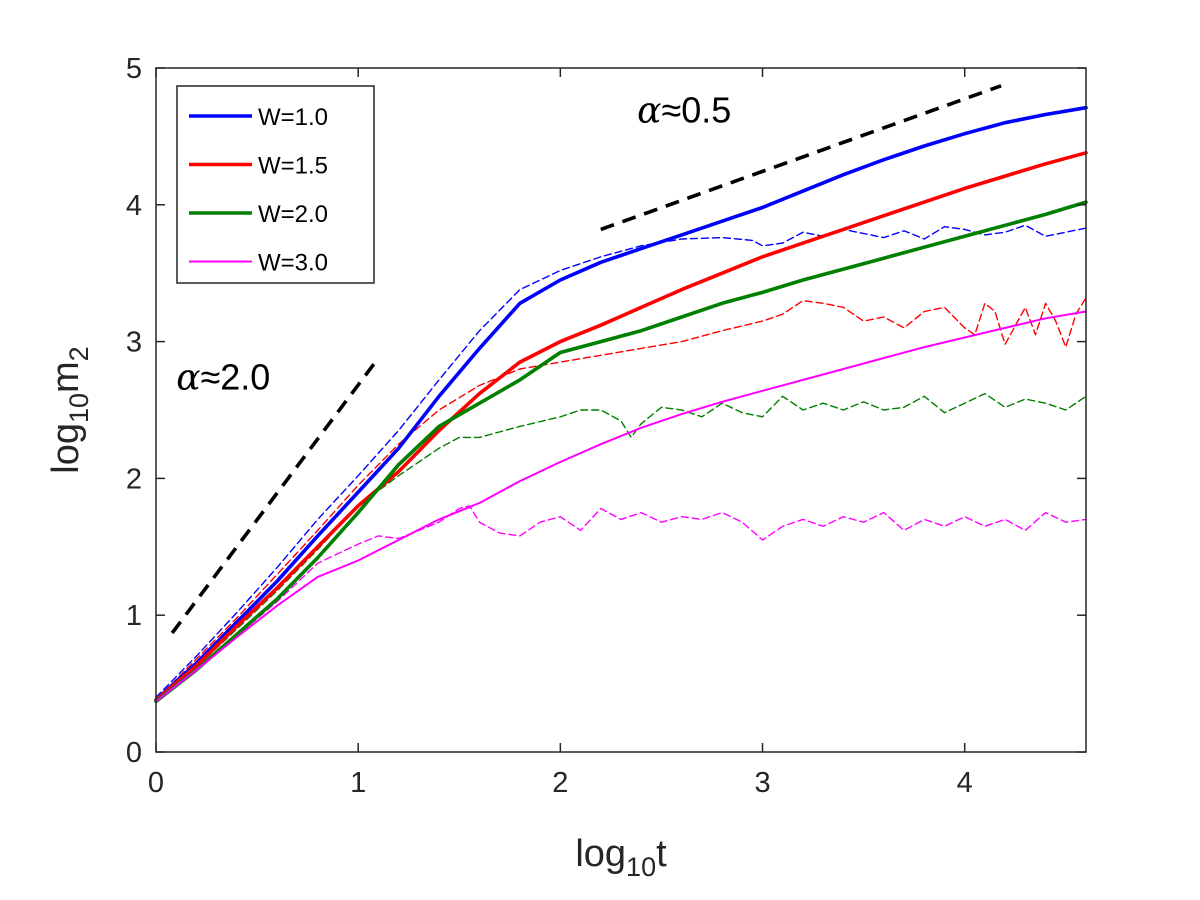  Describe the element at coordinates (134, 206) in the screenshot. I see `y-tick-label: 4` at that location.